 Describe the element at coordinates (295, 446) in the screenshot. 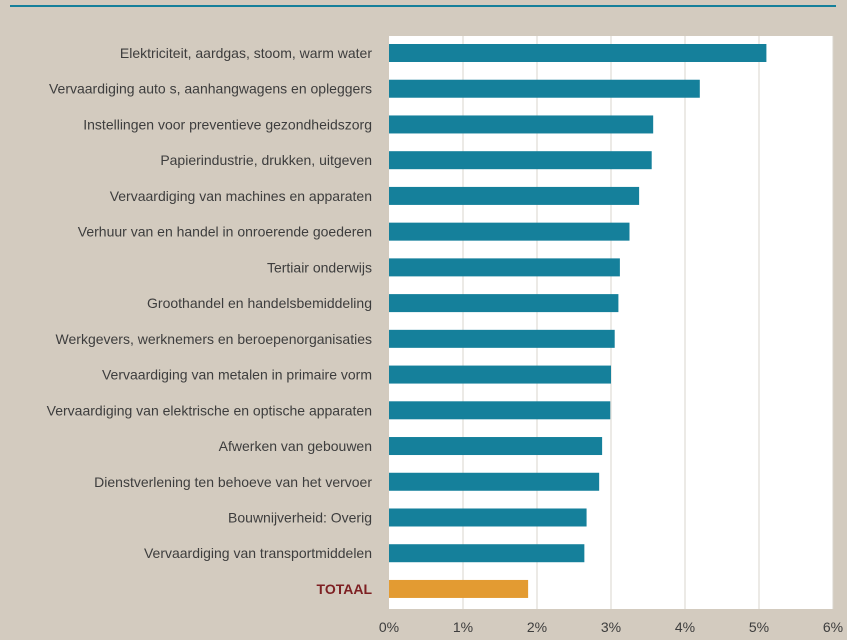

I see `category-label: Afwerken van gebouwen` at that location.